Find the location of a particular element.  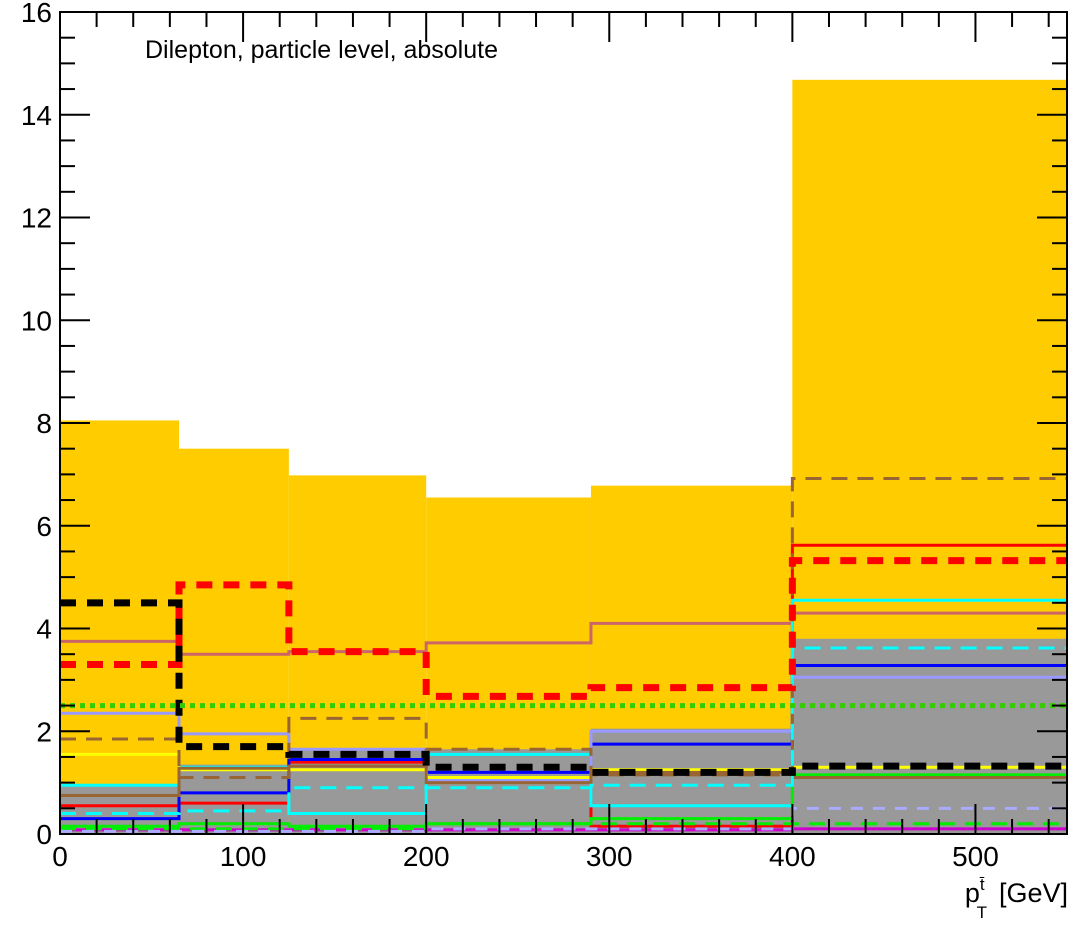

x-axis-label-base: p is located at coordinates (972, 893).